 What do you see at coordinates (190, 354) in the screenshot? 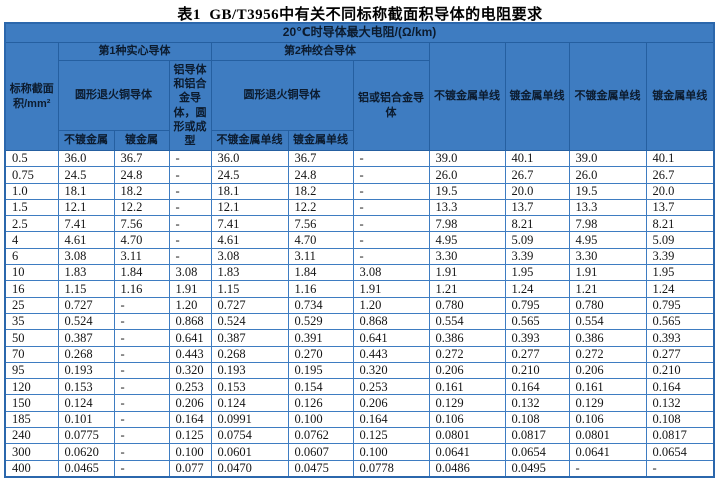
I see `value-cell: 0.443` at bounding box center [190, 354].